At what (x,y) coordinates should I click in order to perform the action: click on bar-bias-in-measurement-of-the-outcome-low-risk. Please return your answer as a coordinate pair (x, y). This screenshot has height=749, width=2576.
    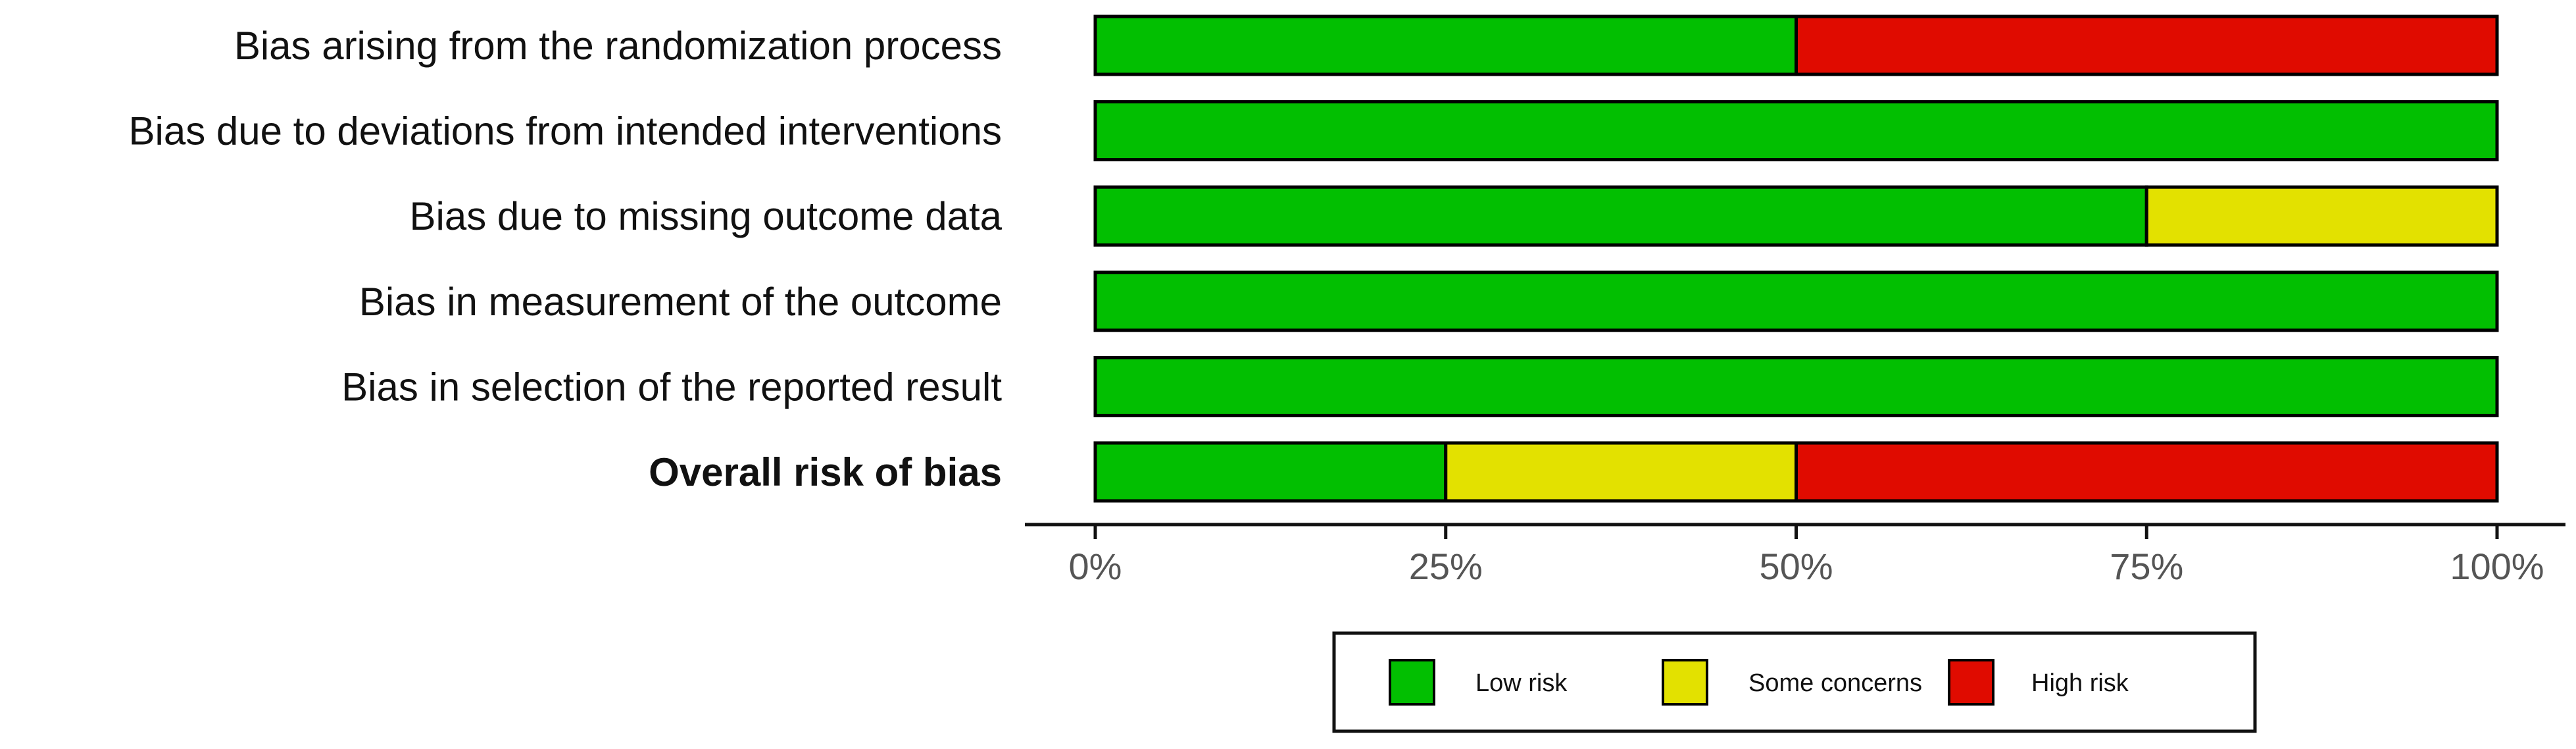
    Looking at the image, I should click on (1796, 301).